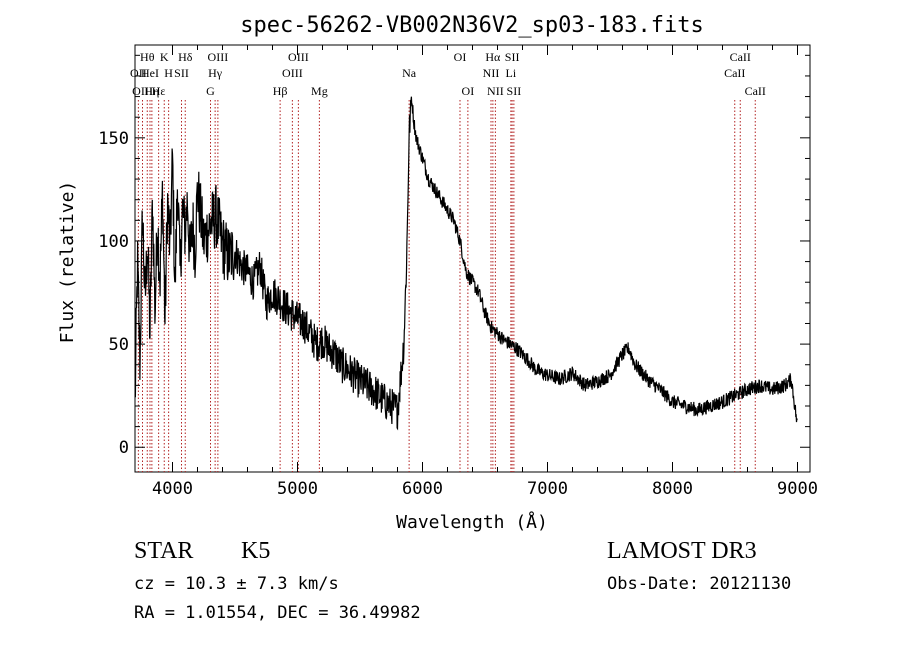 The height and width of the screenshot is (649, 900). I want to click on line-label-hei: HeI, so click(150, 73).